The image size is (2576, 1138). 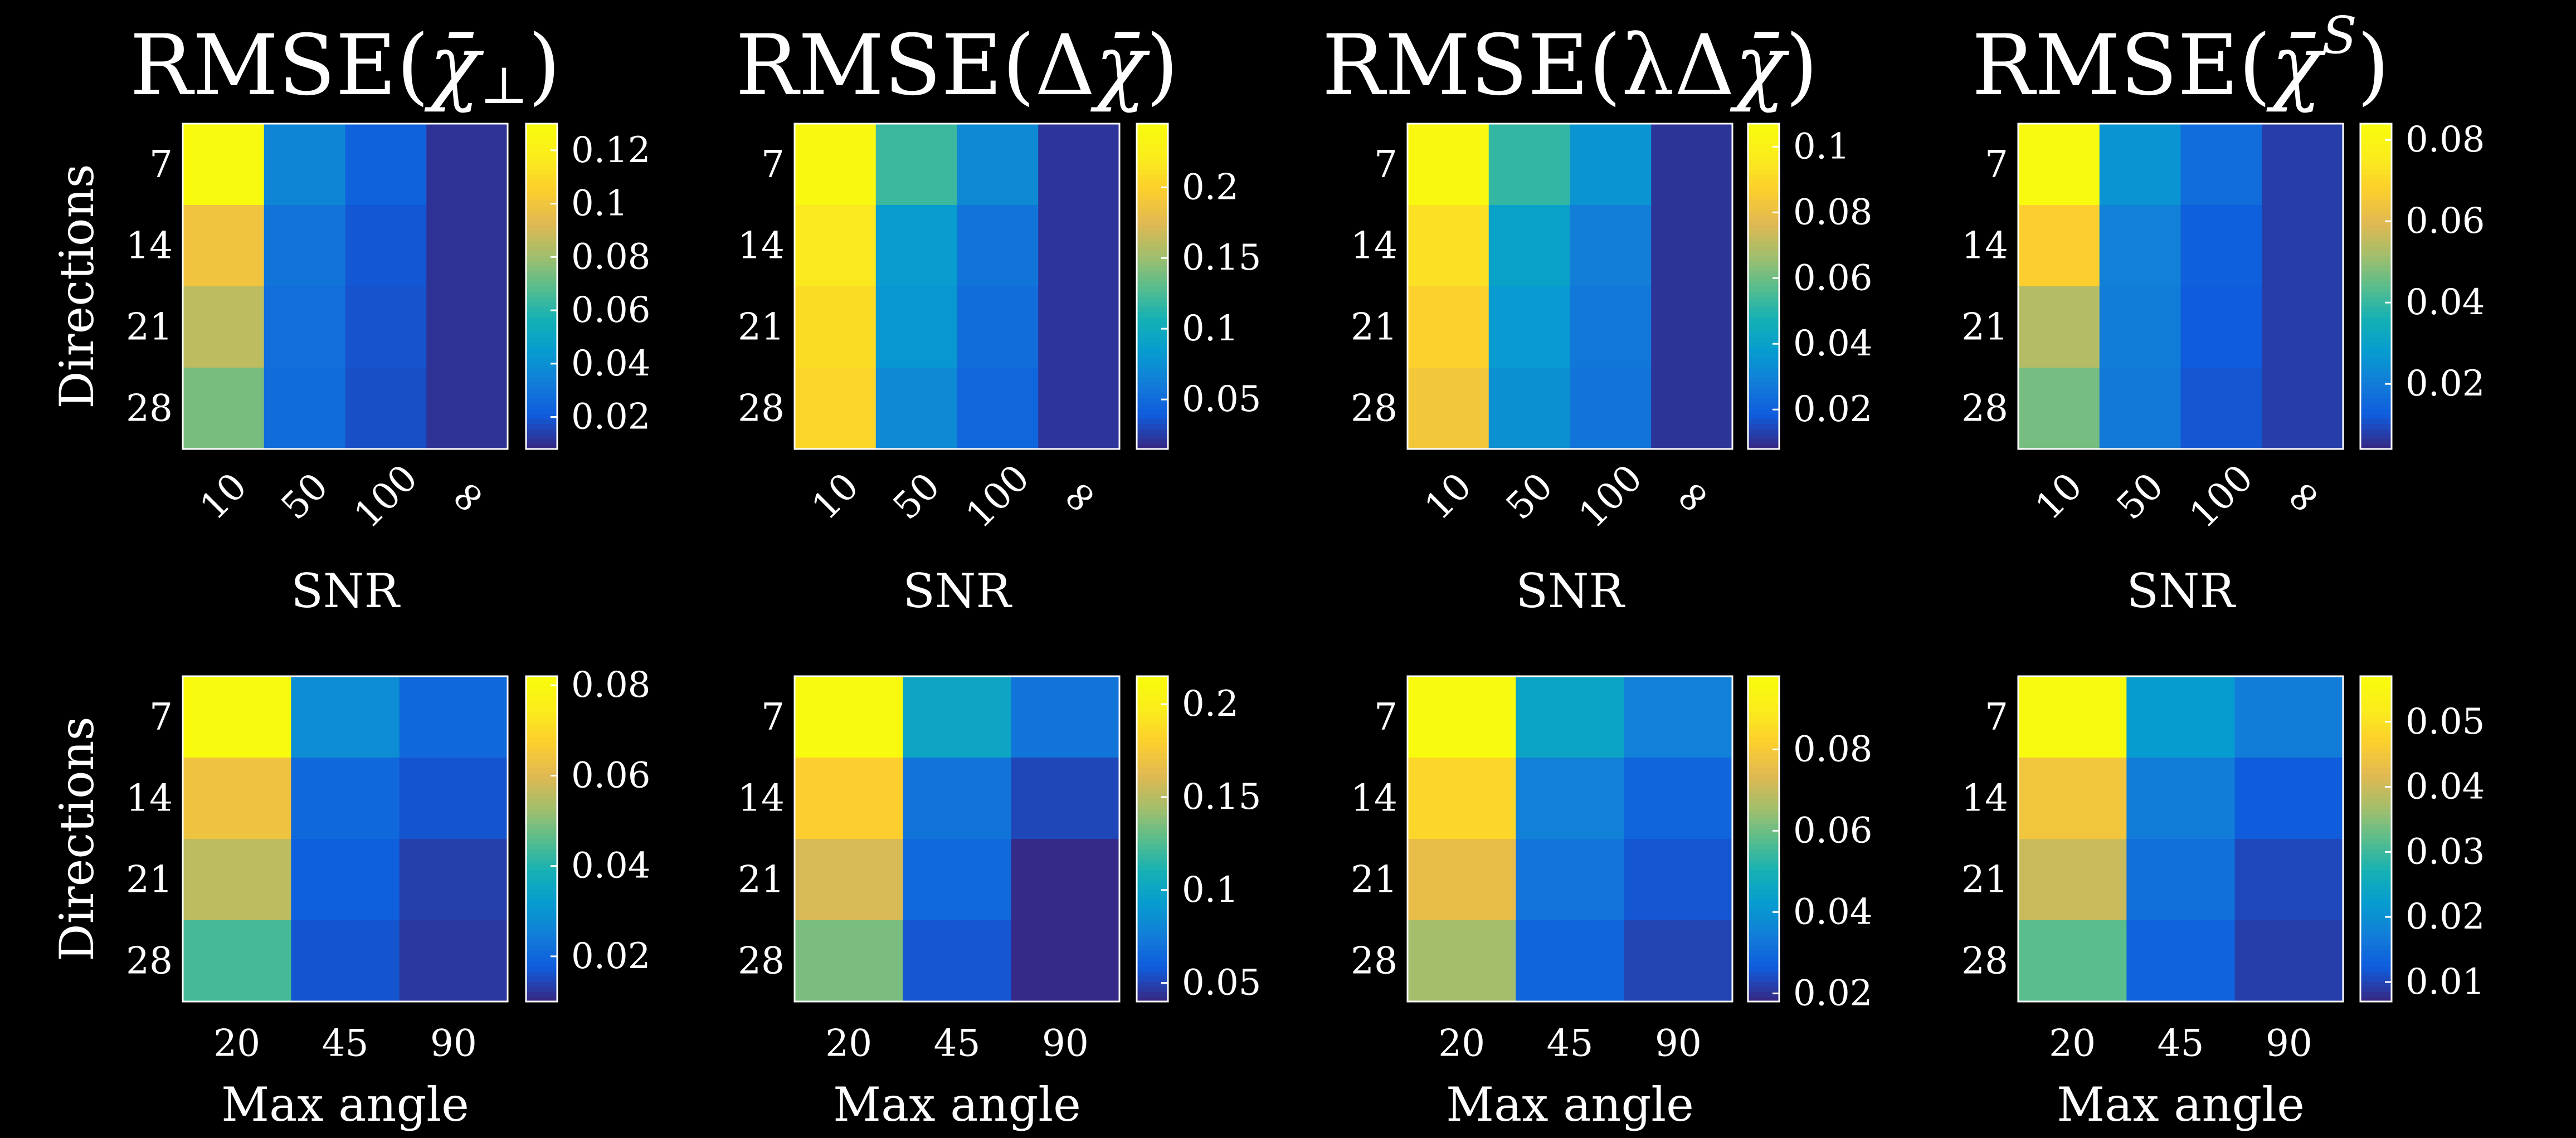 What do you see at coordinates (2072, 880) in the screenshot?
I see `heatmap-cell-r3-c1` at bounding box center [2072, 880].